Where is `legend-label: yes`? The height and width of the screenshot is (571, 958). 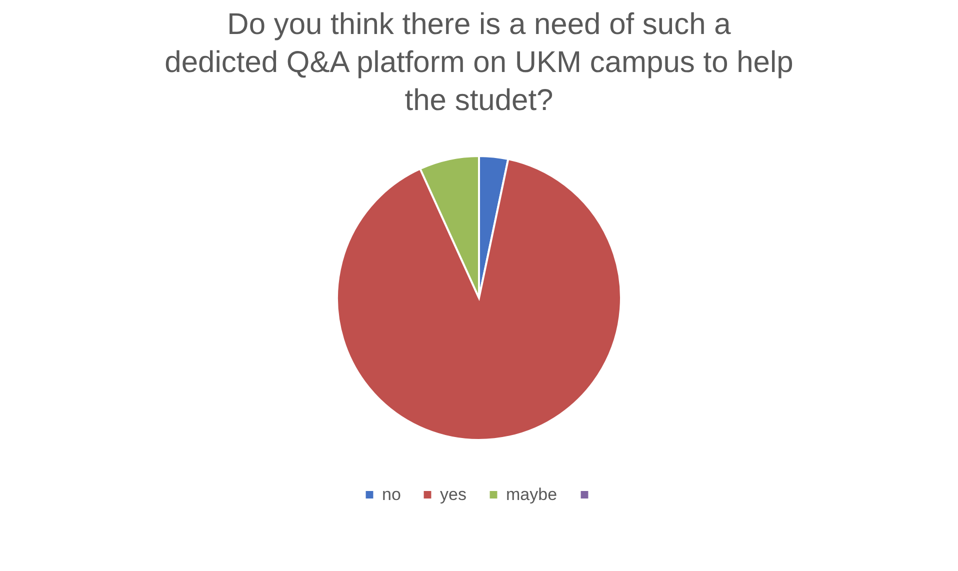
legend-label: yes is located at coordinates (453, 494).